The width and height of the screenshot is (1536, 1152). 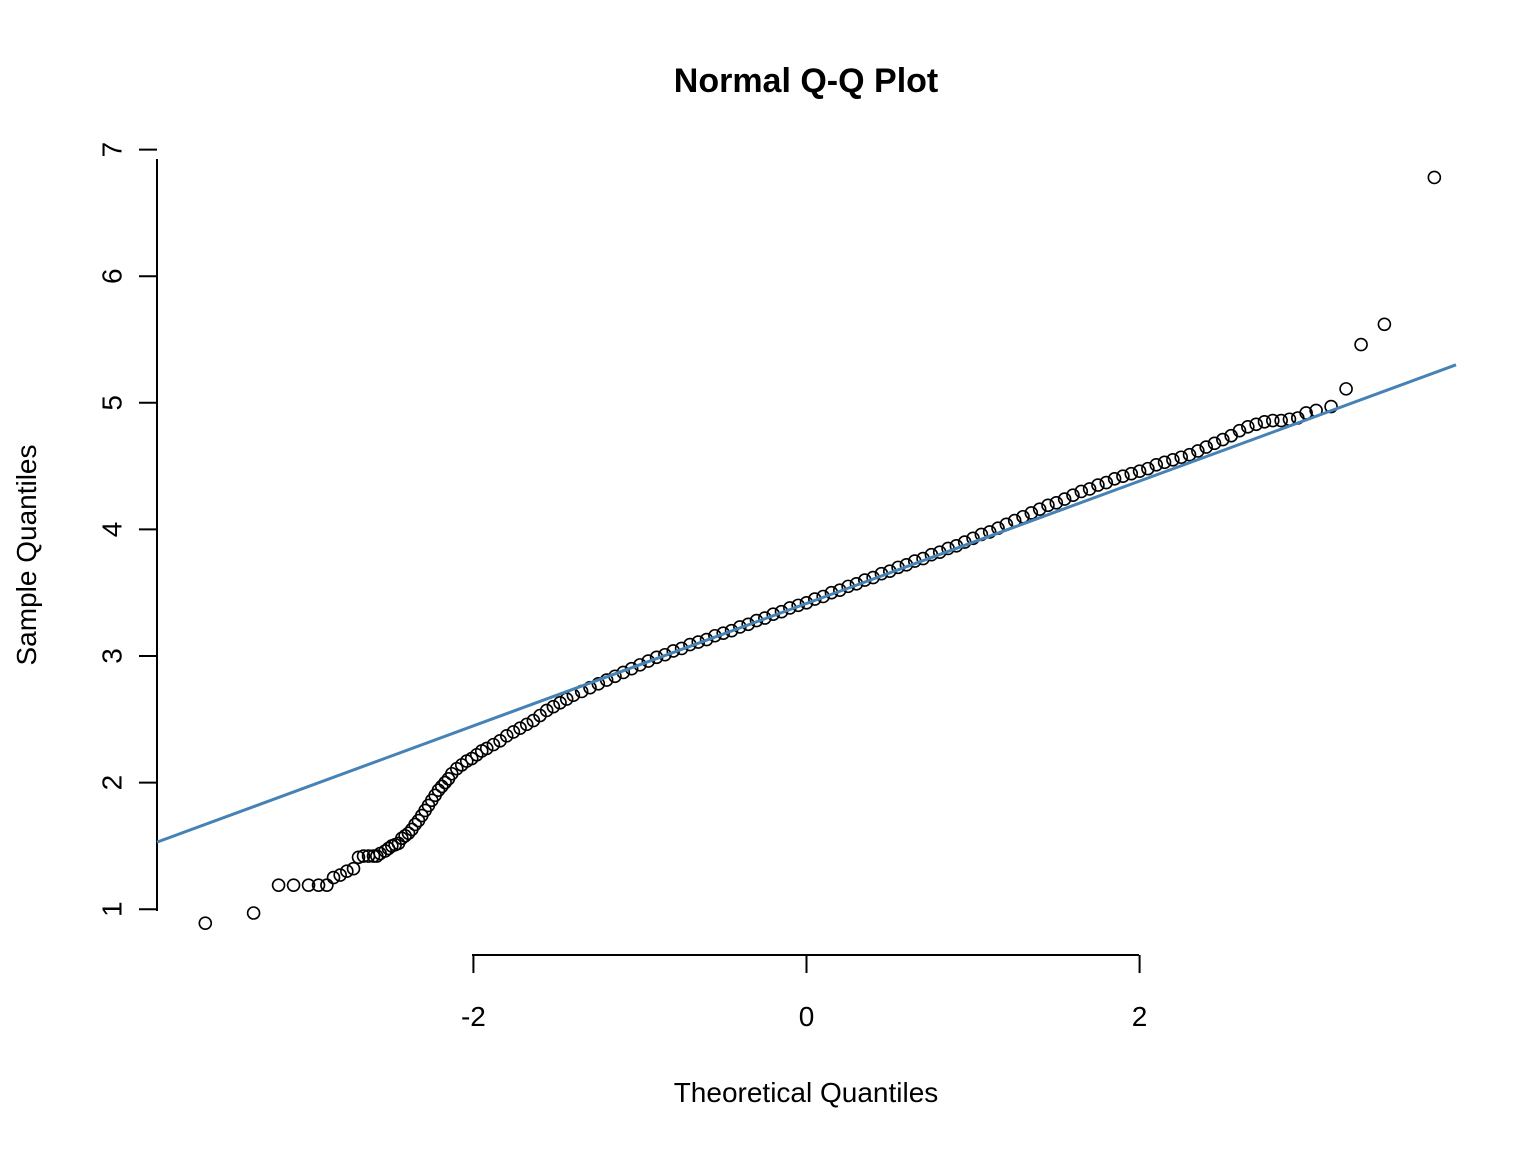 What do you see at coordinates (111, 530) in the screenshot?
I see `y-tick-label: 4` at bounding box center [111, 530].